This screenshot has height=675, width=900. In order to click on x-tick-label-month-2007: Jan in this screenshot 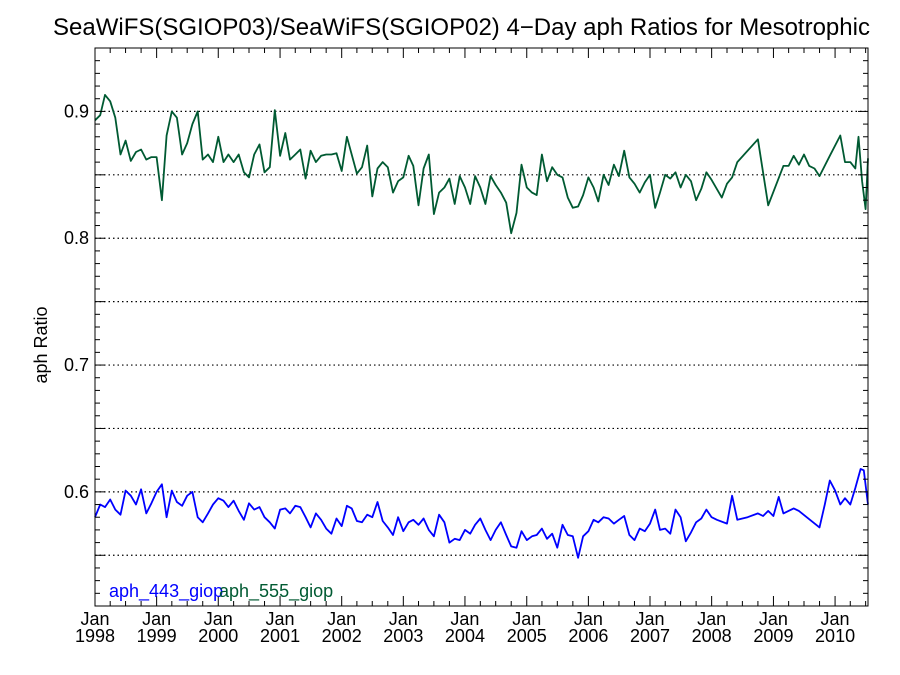, I will do `click(649, 619)`.